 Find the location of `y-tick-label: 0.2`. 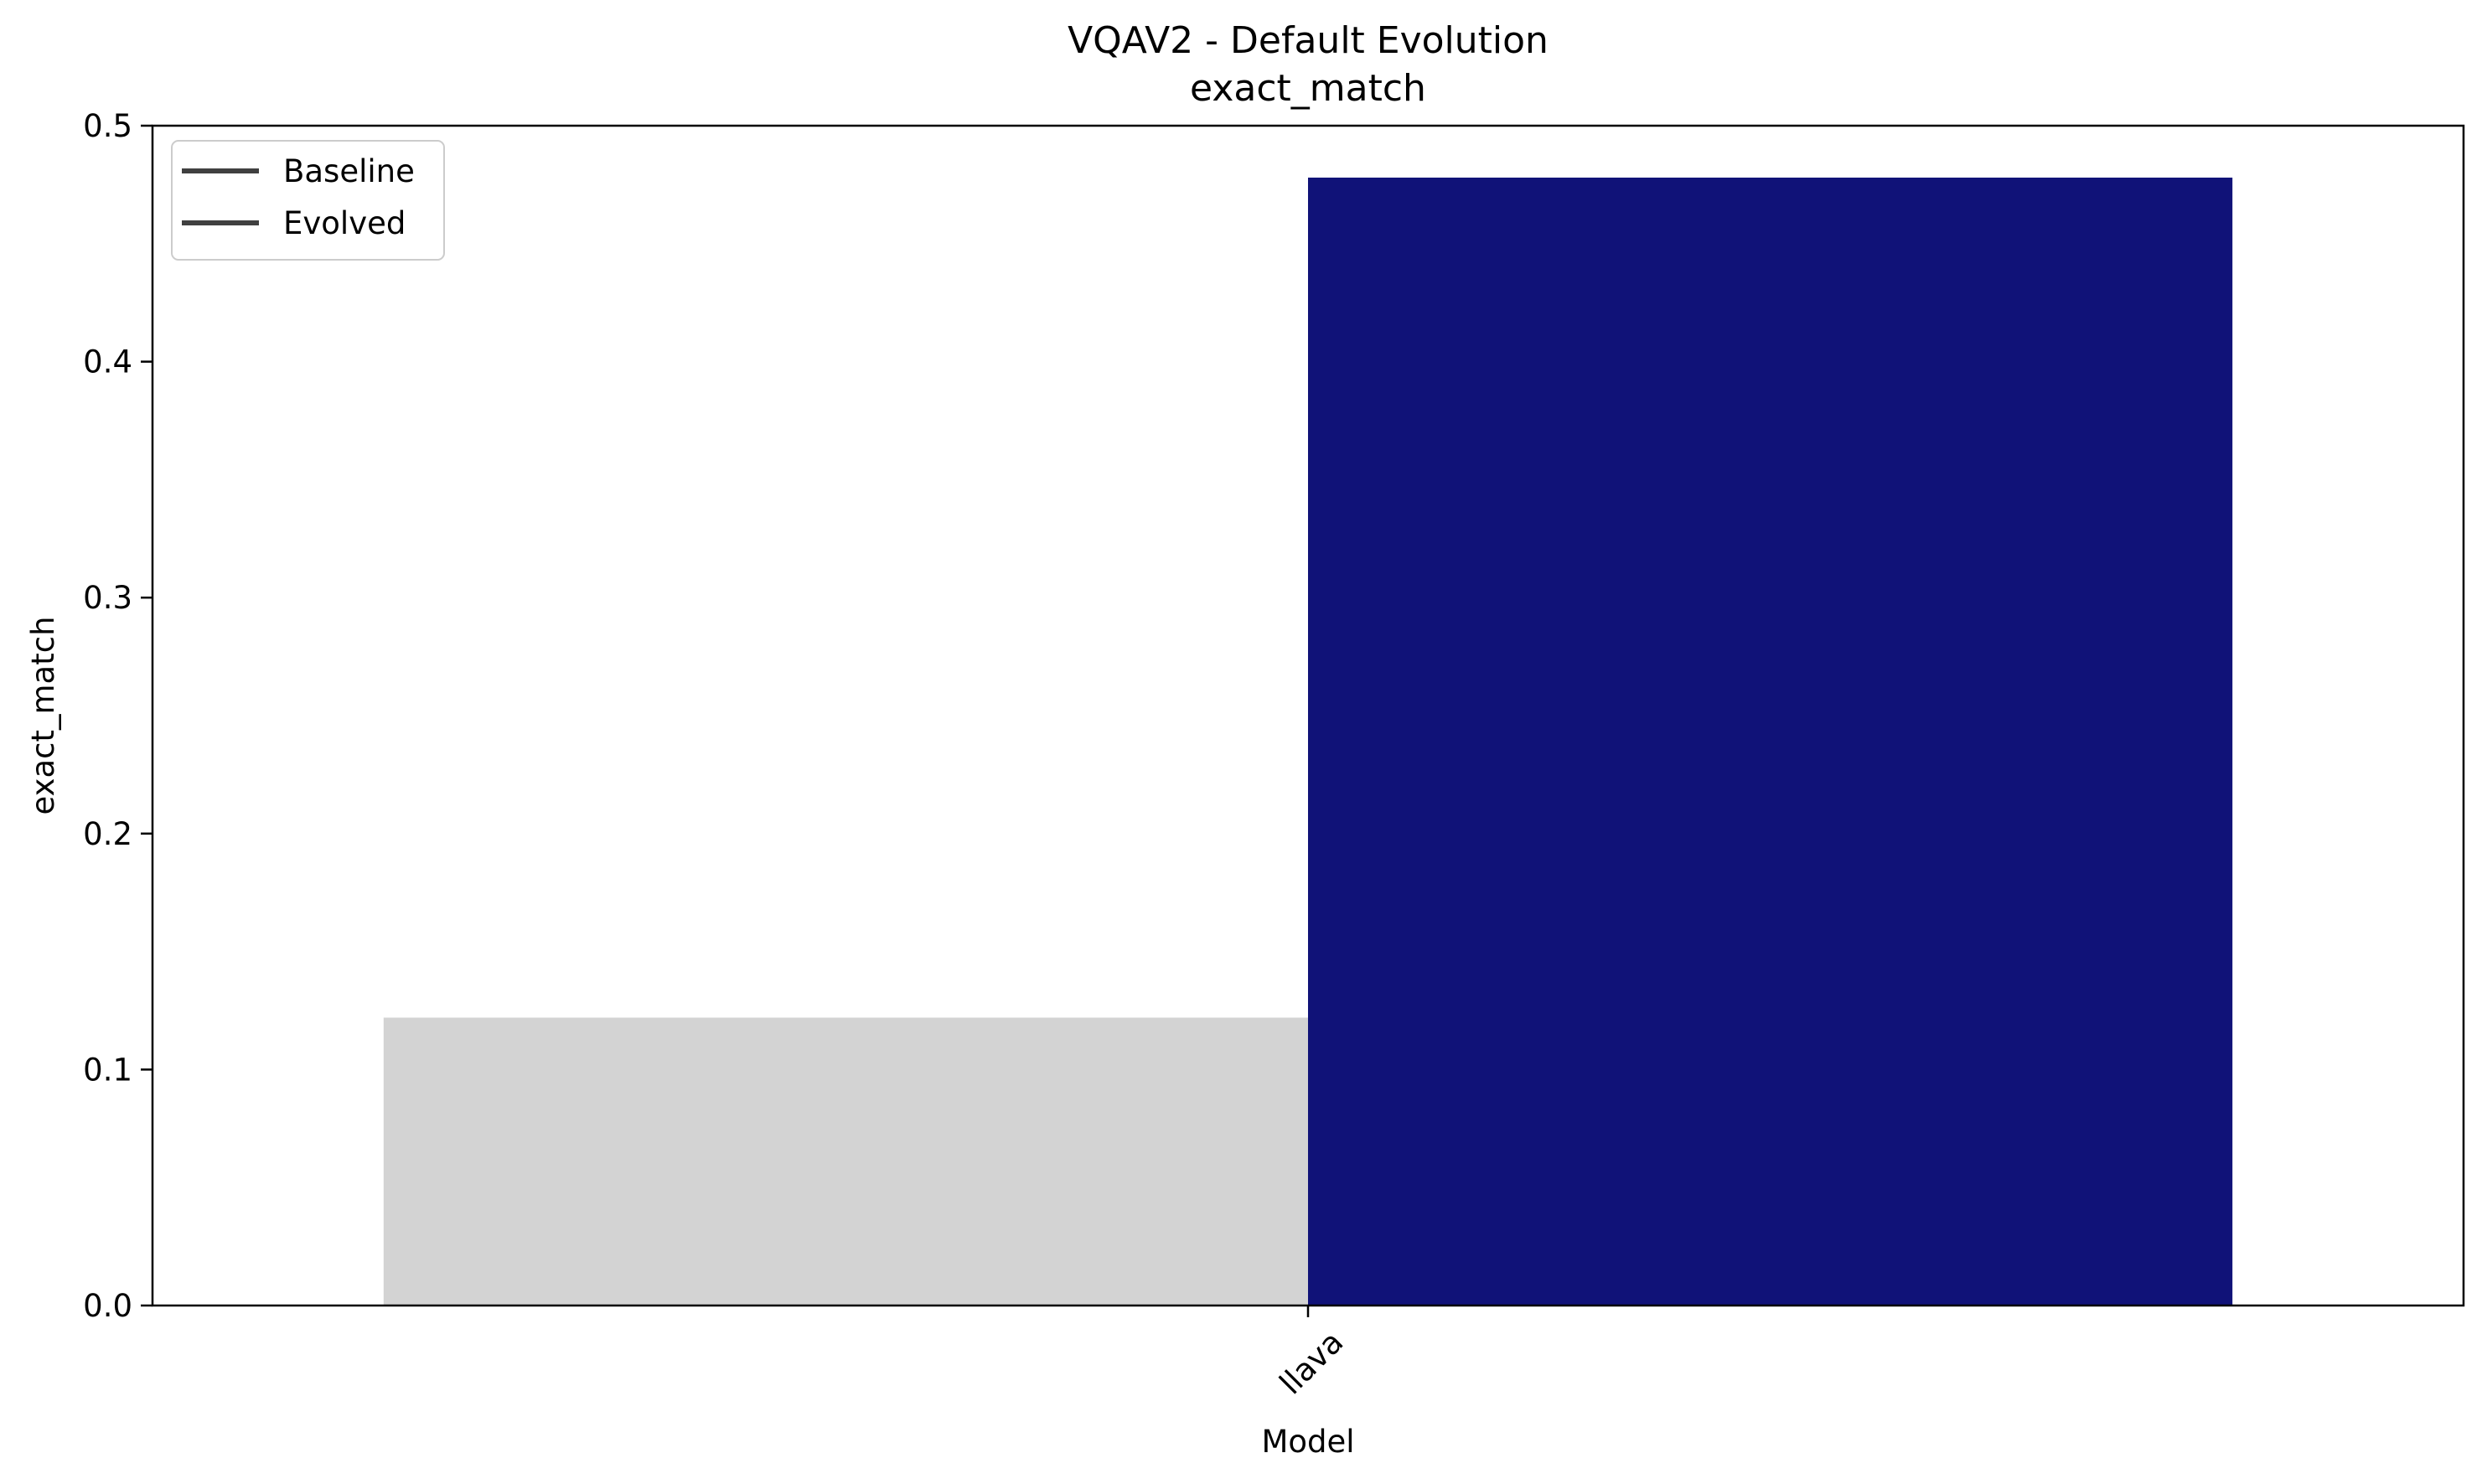

y-tick-label: 0.2 is located at coordinates (107, 834).